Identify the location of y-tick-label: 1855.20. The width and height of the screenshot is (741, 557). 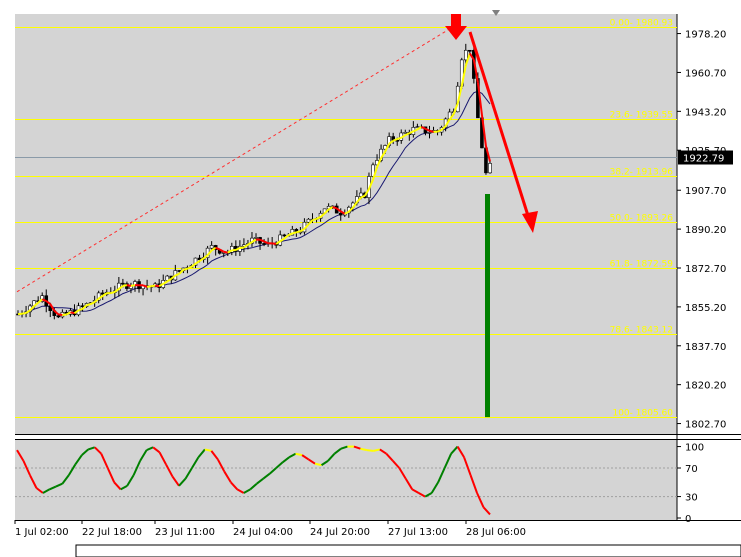
(705, 308).